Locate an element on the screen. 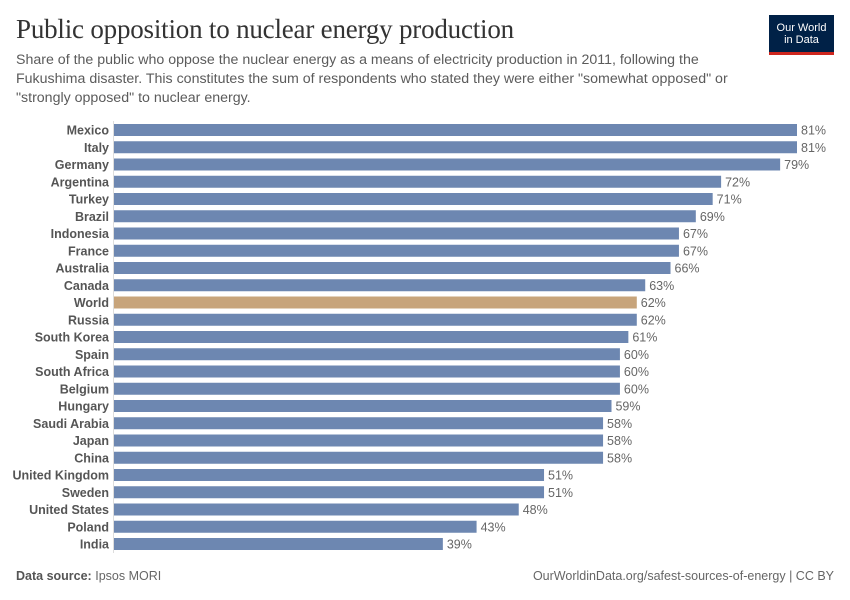 The image size is (850, 600). value-label: 66% is located at coordinates (687, 269).